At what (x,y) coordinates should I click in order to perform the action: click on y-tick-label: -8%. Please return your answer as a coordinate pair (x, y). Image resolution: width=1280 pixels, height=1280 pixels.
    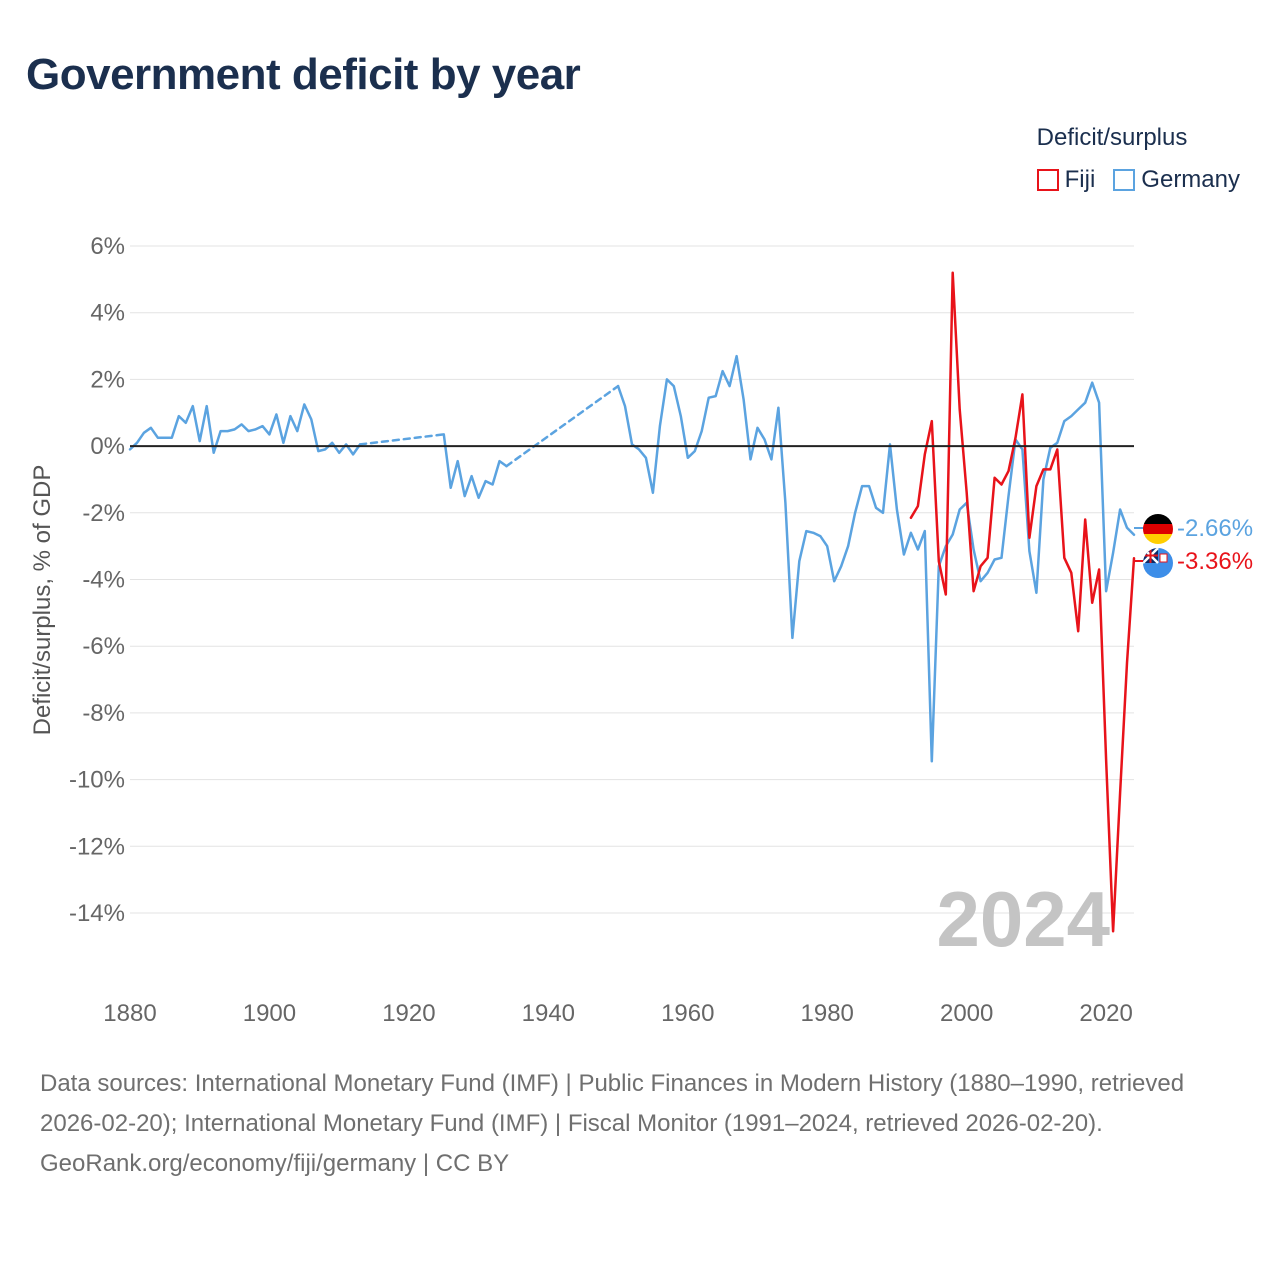
    Looking at the image, I should click on (103, 713).